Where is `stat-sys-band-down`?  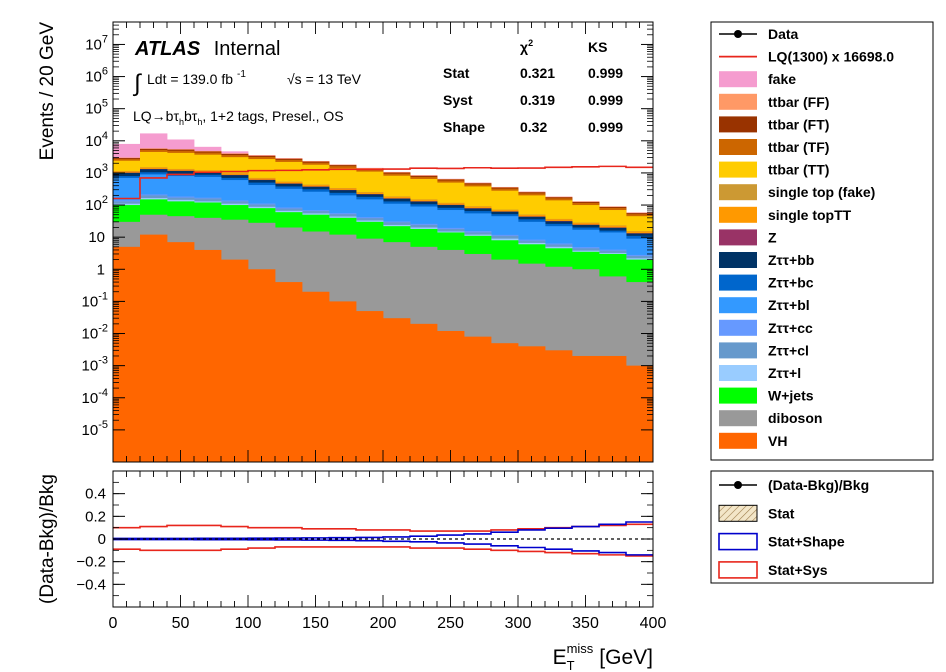
stat-sys-band-down is located at coordinates (383, 551).